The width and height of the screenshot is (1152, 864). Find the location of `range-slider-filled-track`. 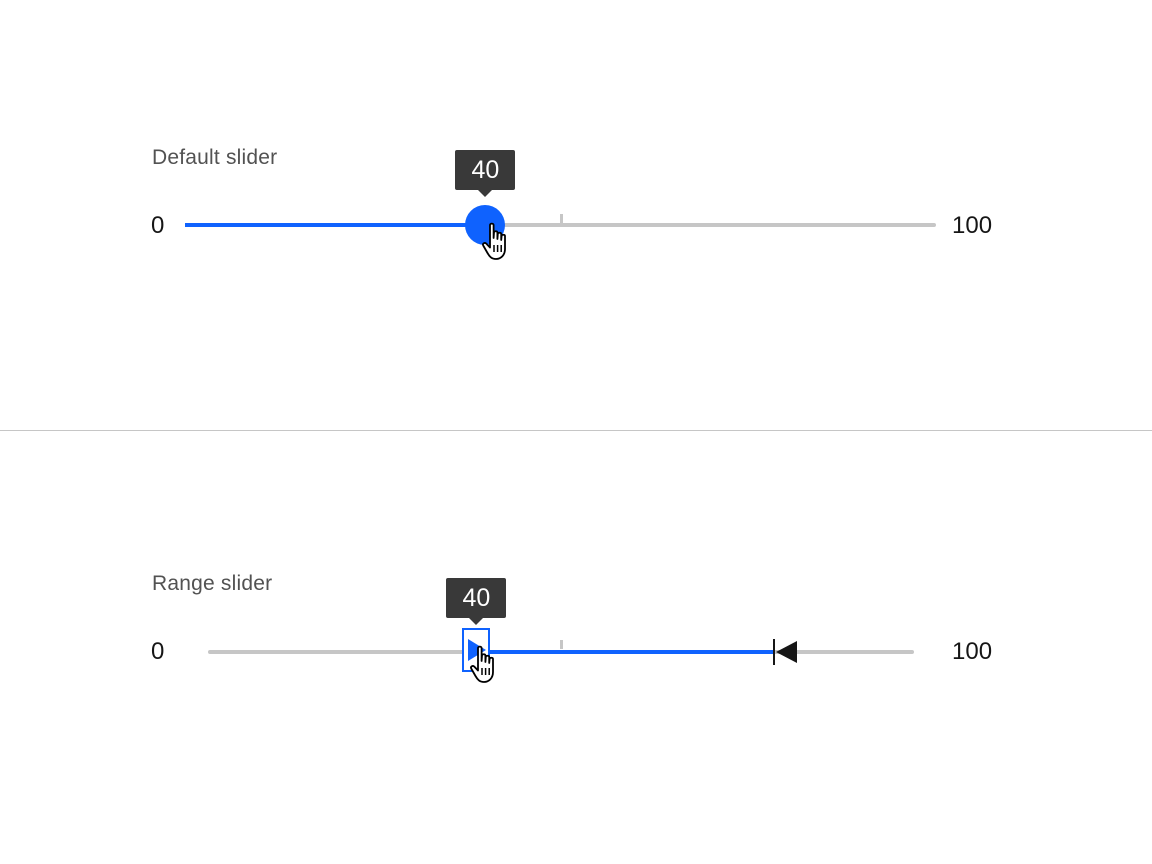

range-slider-filled-track is located at coordinates (631, 652).